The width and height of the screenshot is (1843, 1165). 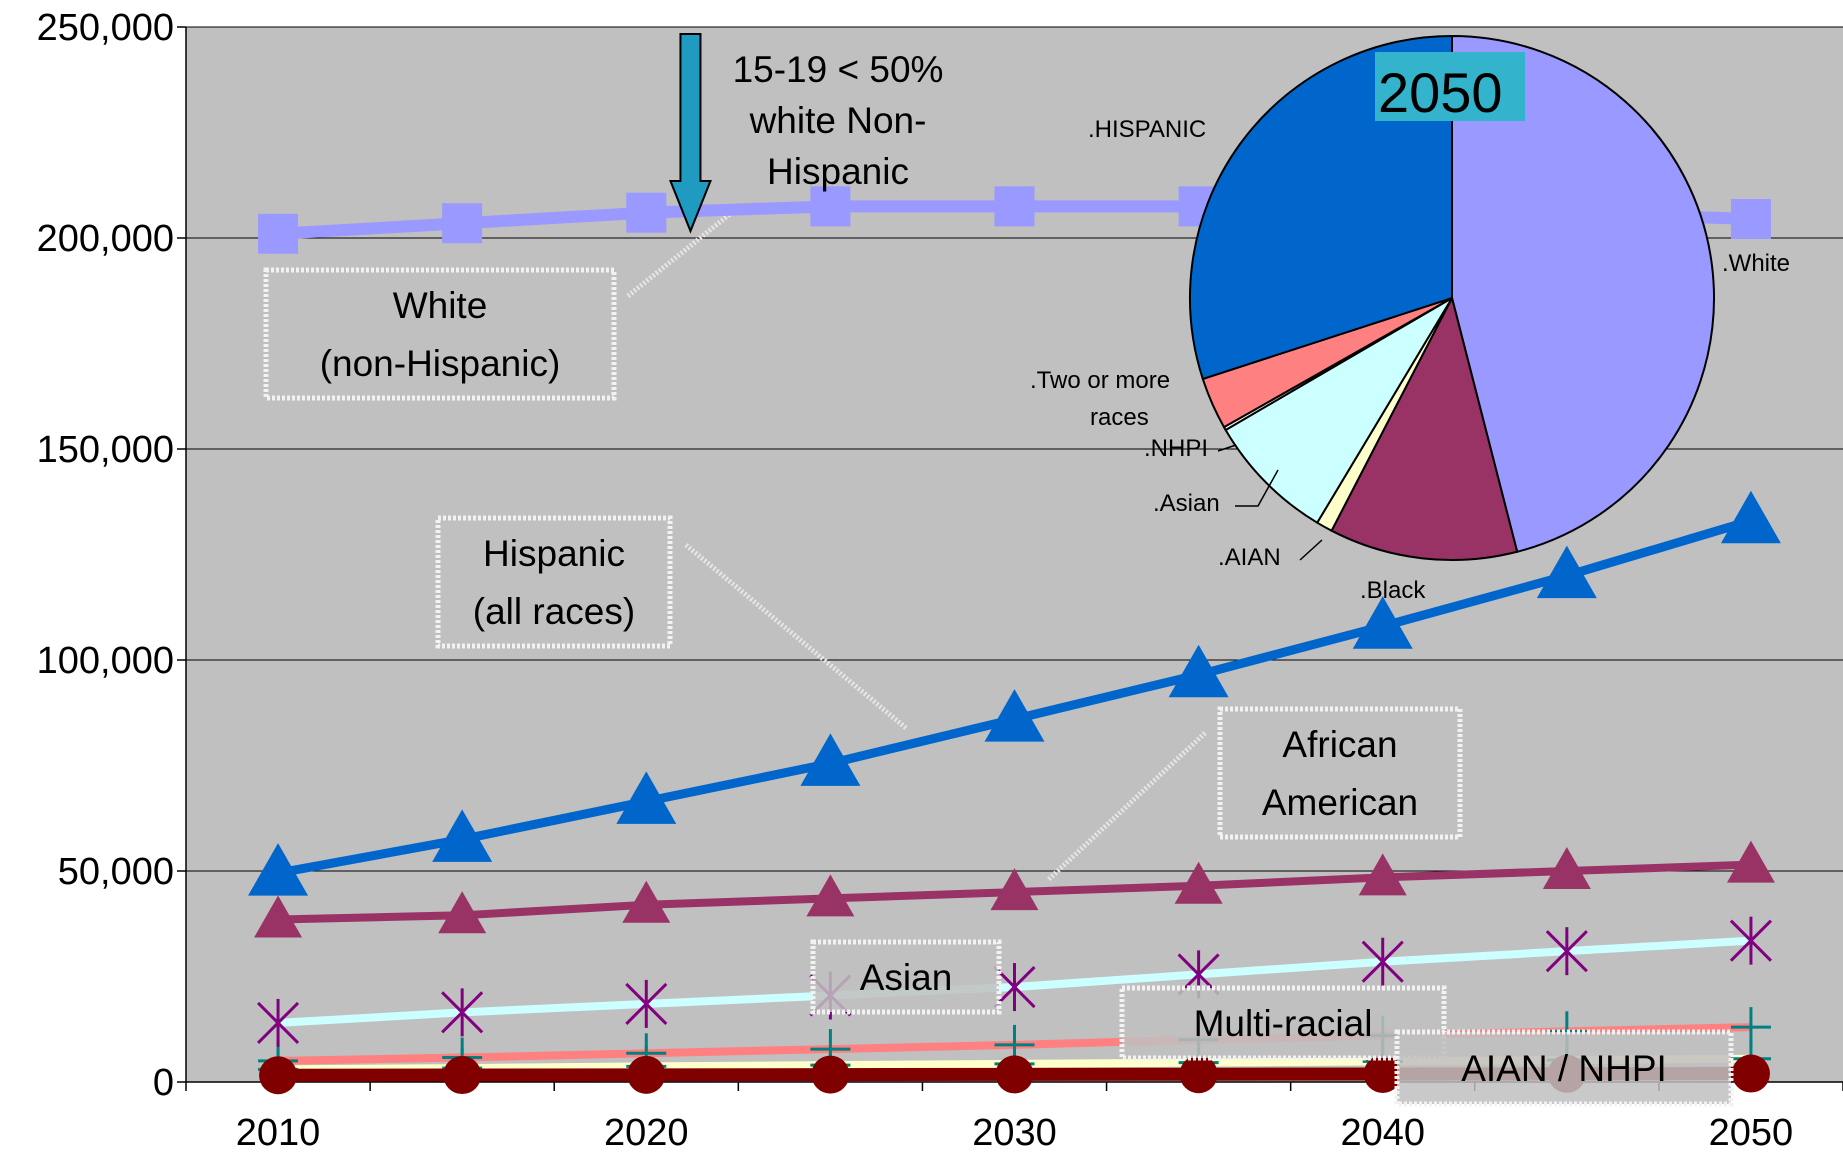 I want to click on leader-line-white, so click(x=679, y=255).